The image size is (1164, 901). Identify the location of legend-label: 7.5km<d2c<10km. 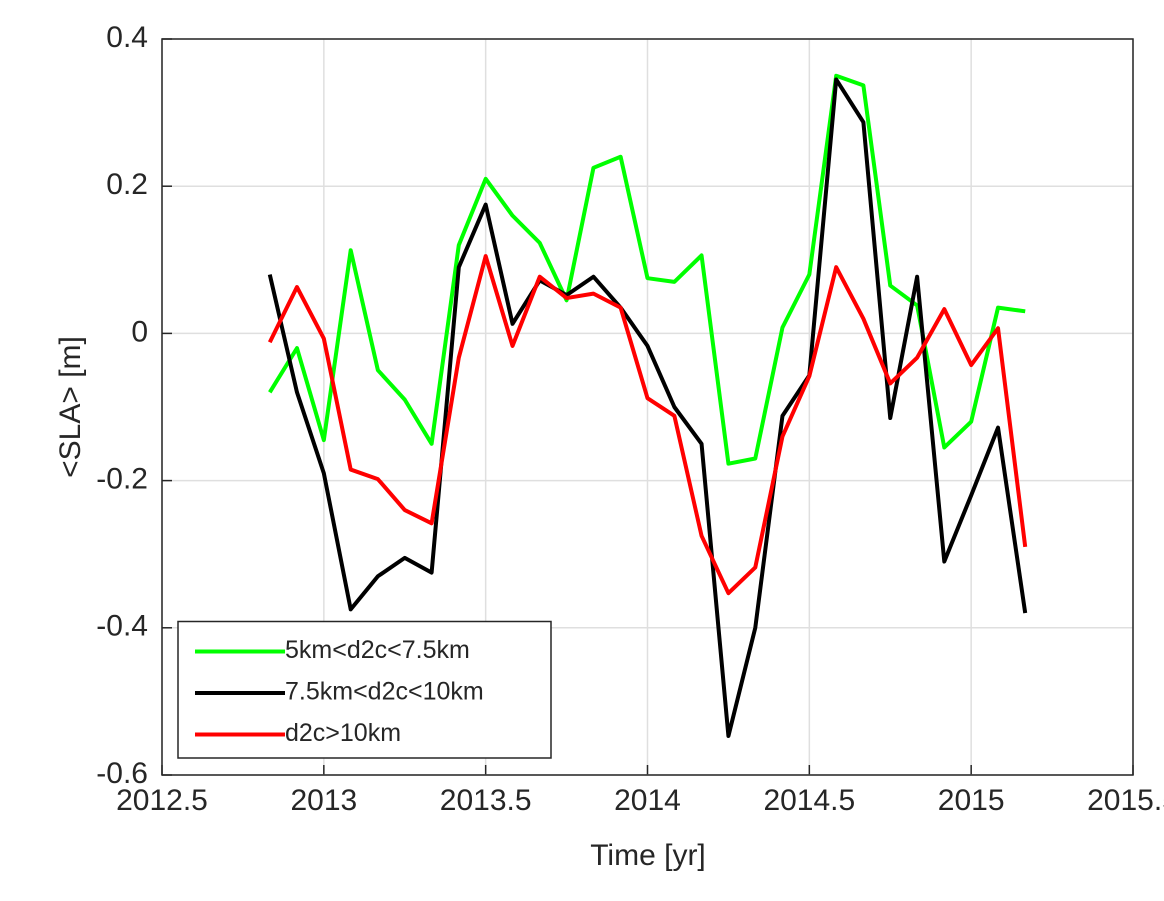
(384, 692).